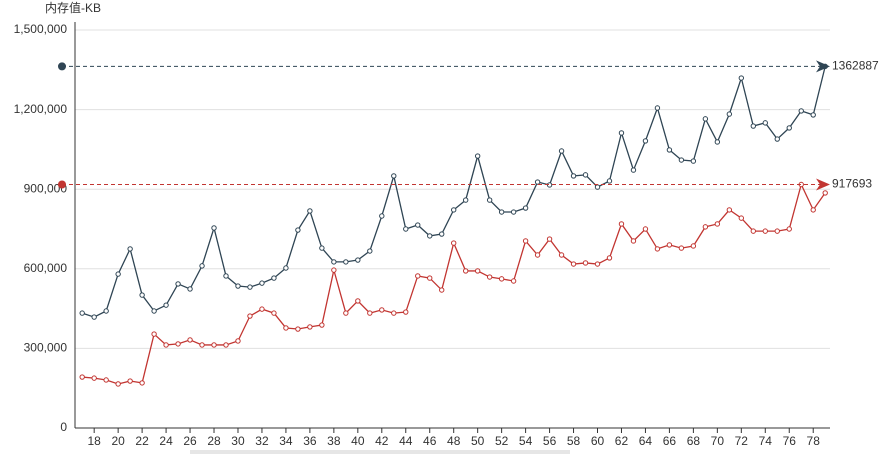  I want to click on x-tick-label: 30, so click(238, 441).